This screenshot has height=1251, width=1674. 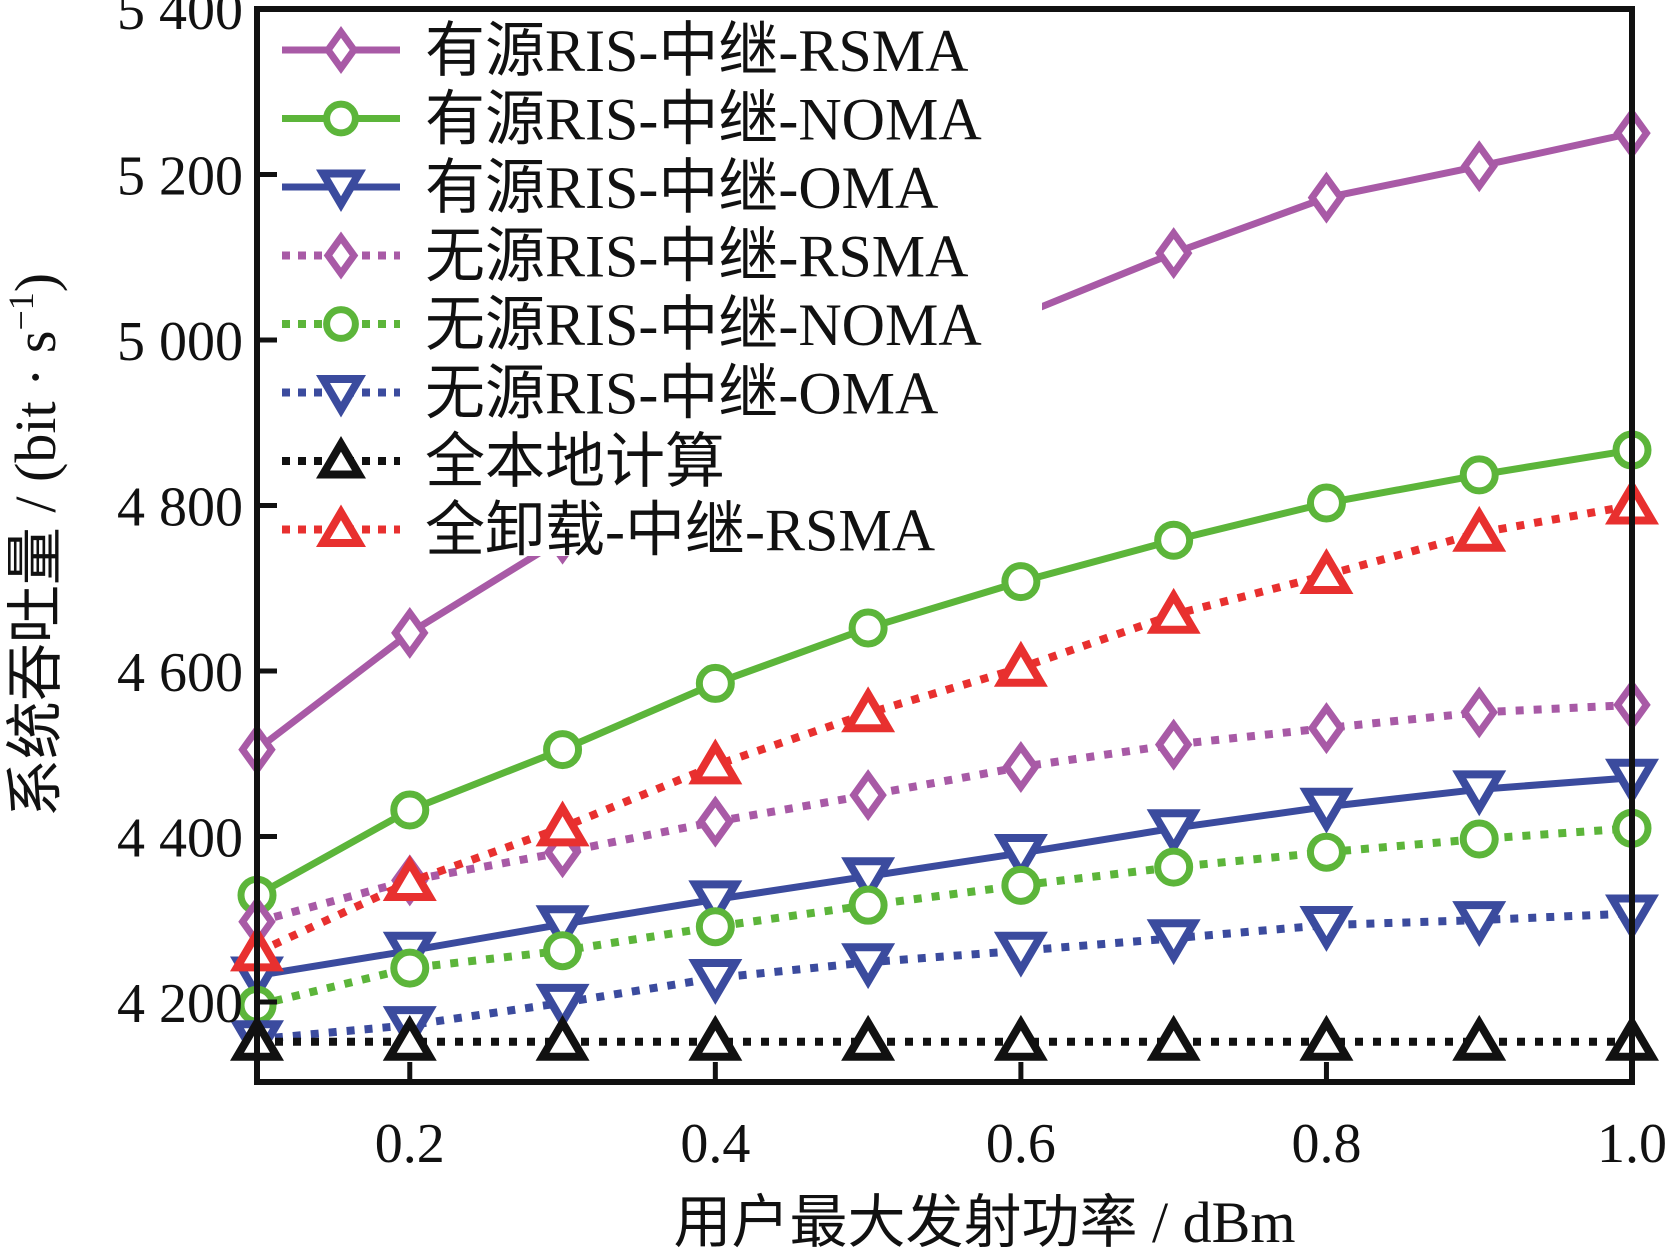 What do you see at coordinates (715, 1144) in the screenshot?
I see `x-tick-label: 0.4` at bounding box center [715, 1144].